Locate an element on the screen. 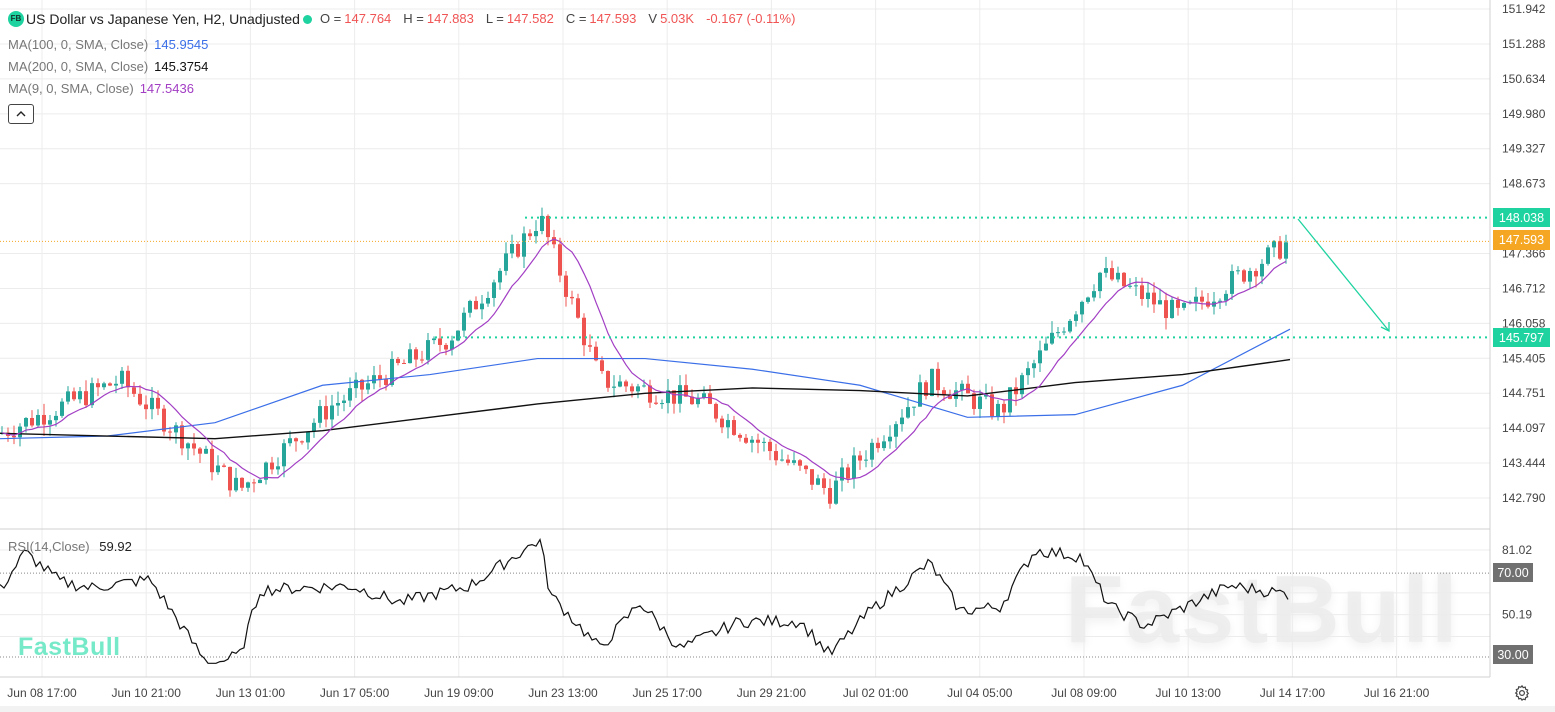  rsi-legend: RSI(14,Close) 59.92 is located at coordinates (70, 546).